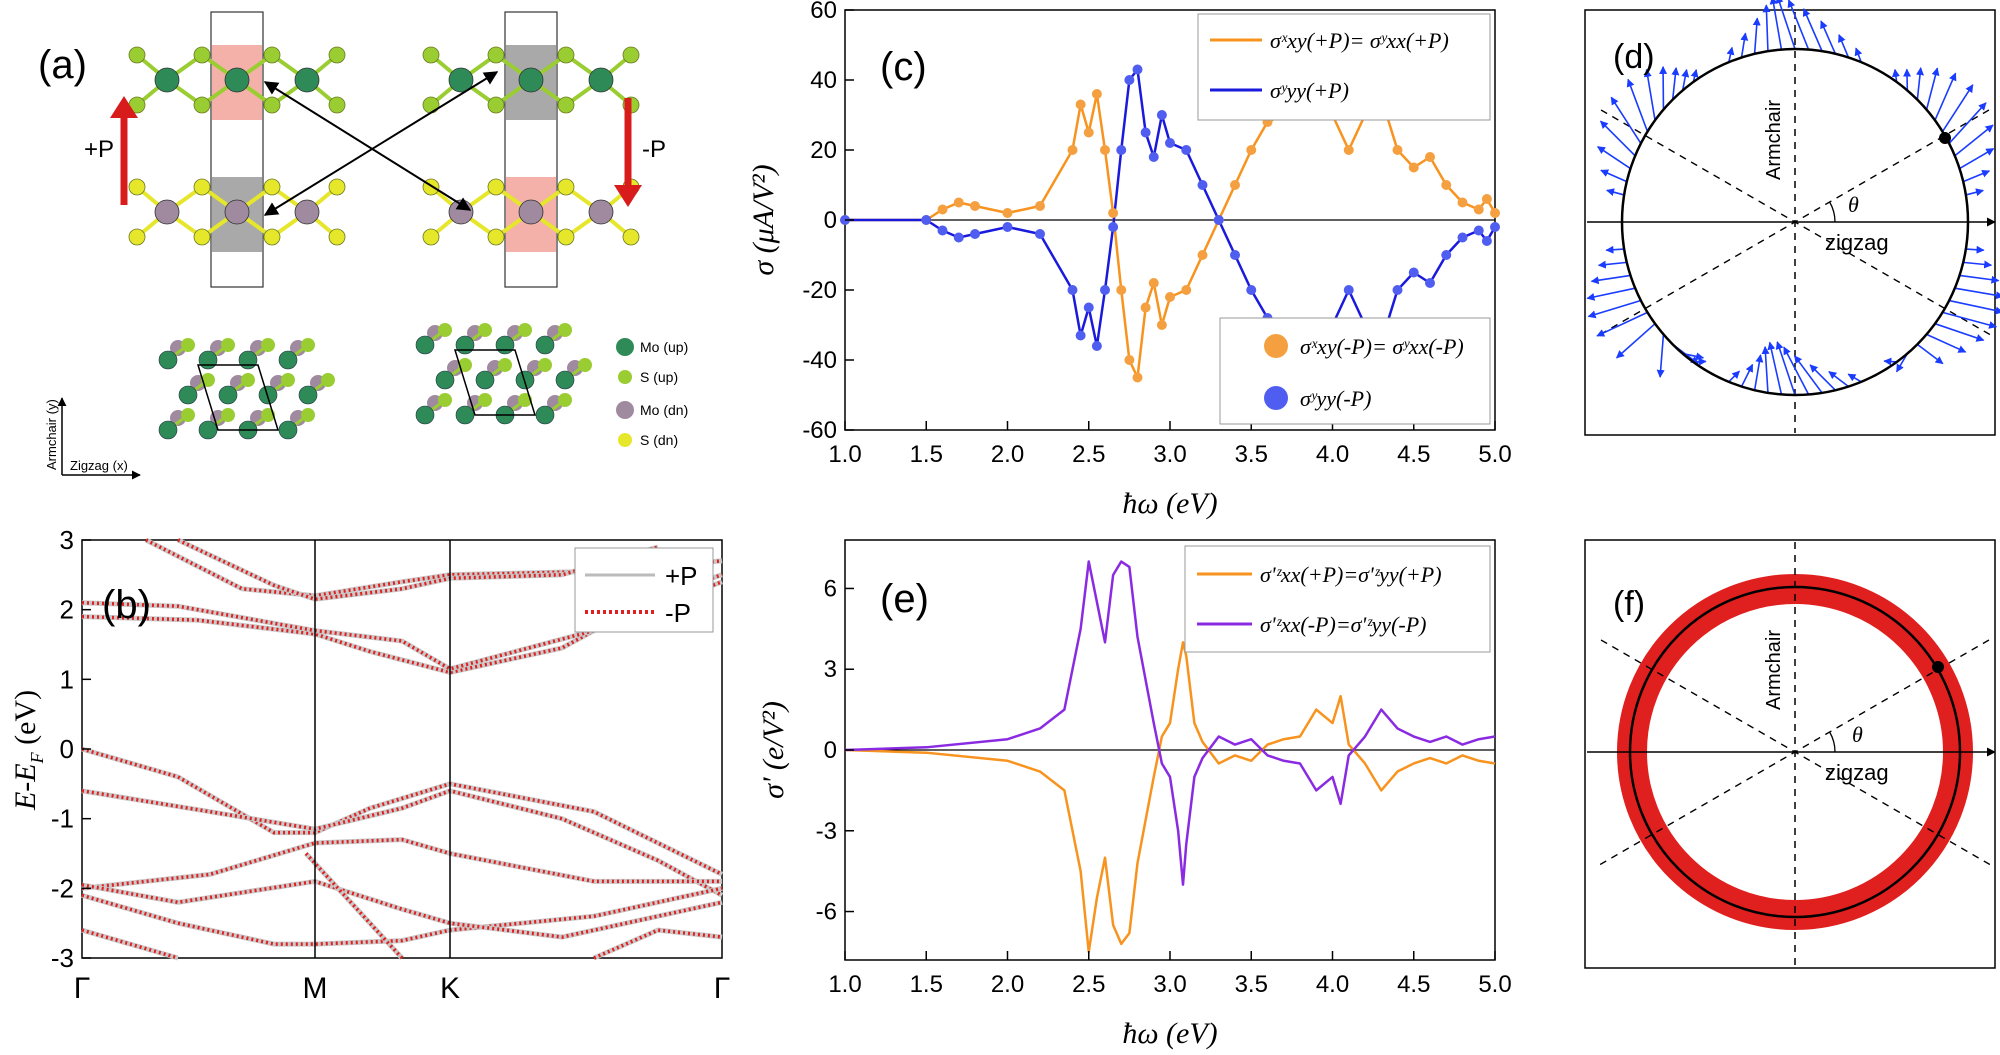 The width and height of the screenshot is (2000, 1055). I want to click on panel-e-ylabel: σ' (e/V²), so click(773, 750).